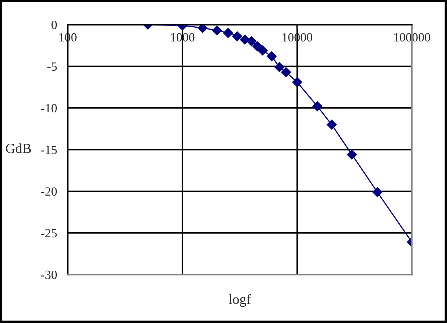 Image resolution: width=447 pixels, height=323 pixels. Describe the element at coordinates (49, 192) in the screenshot. I see `y-tick-label: -20` at that location.